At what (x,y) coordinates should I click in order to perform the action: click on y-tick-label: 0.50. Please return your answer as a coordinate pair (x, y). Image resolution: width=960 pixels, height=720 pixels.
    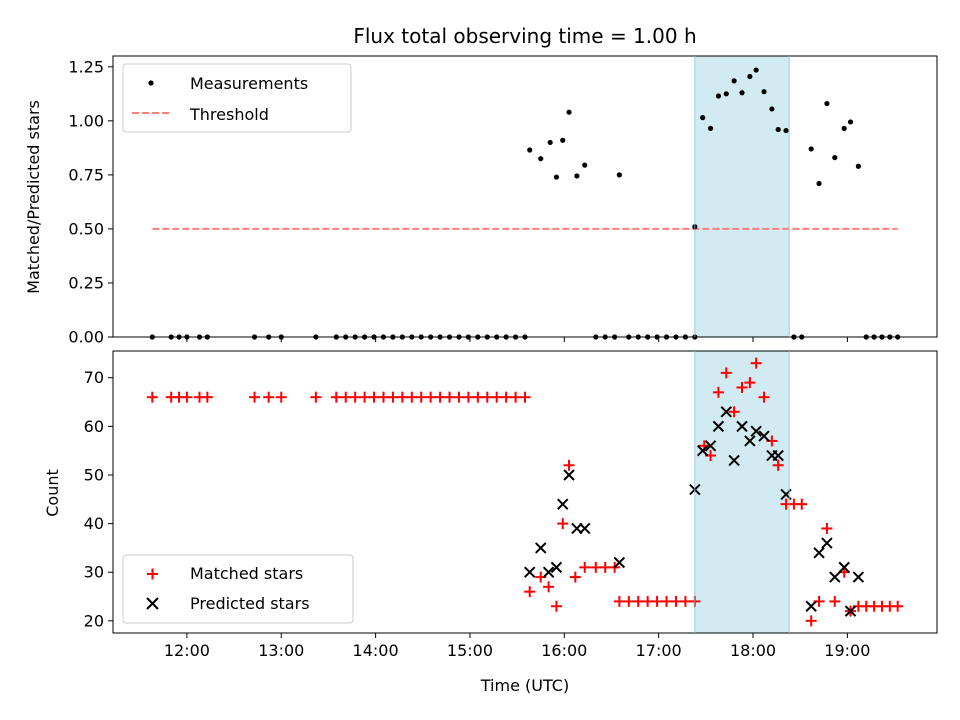
    Looking at the image, I should click on (86, 228).